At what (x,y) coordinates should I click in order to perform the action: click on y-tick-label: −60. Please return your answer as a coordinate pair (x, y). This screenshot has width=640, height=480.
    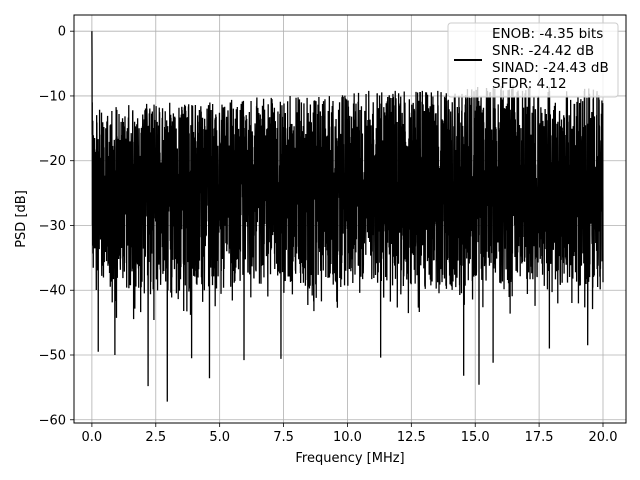
    Looking at the image, I should click on (52, 420).